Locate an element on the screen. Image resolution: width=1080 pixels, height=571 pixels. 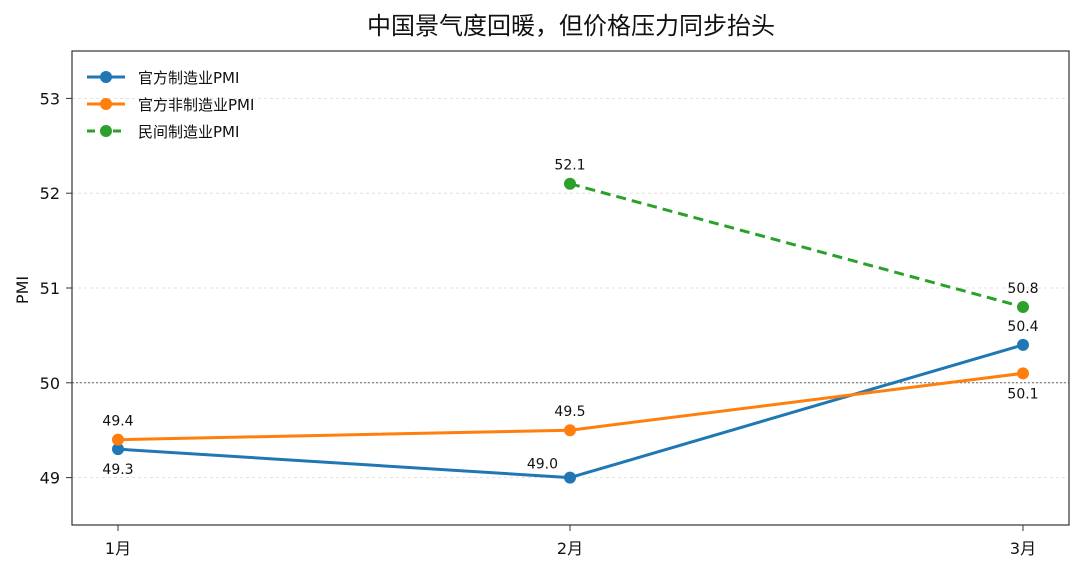
y-axis-label: PMI is located at coordinates (22, 290).